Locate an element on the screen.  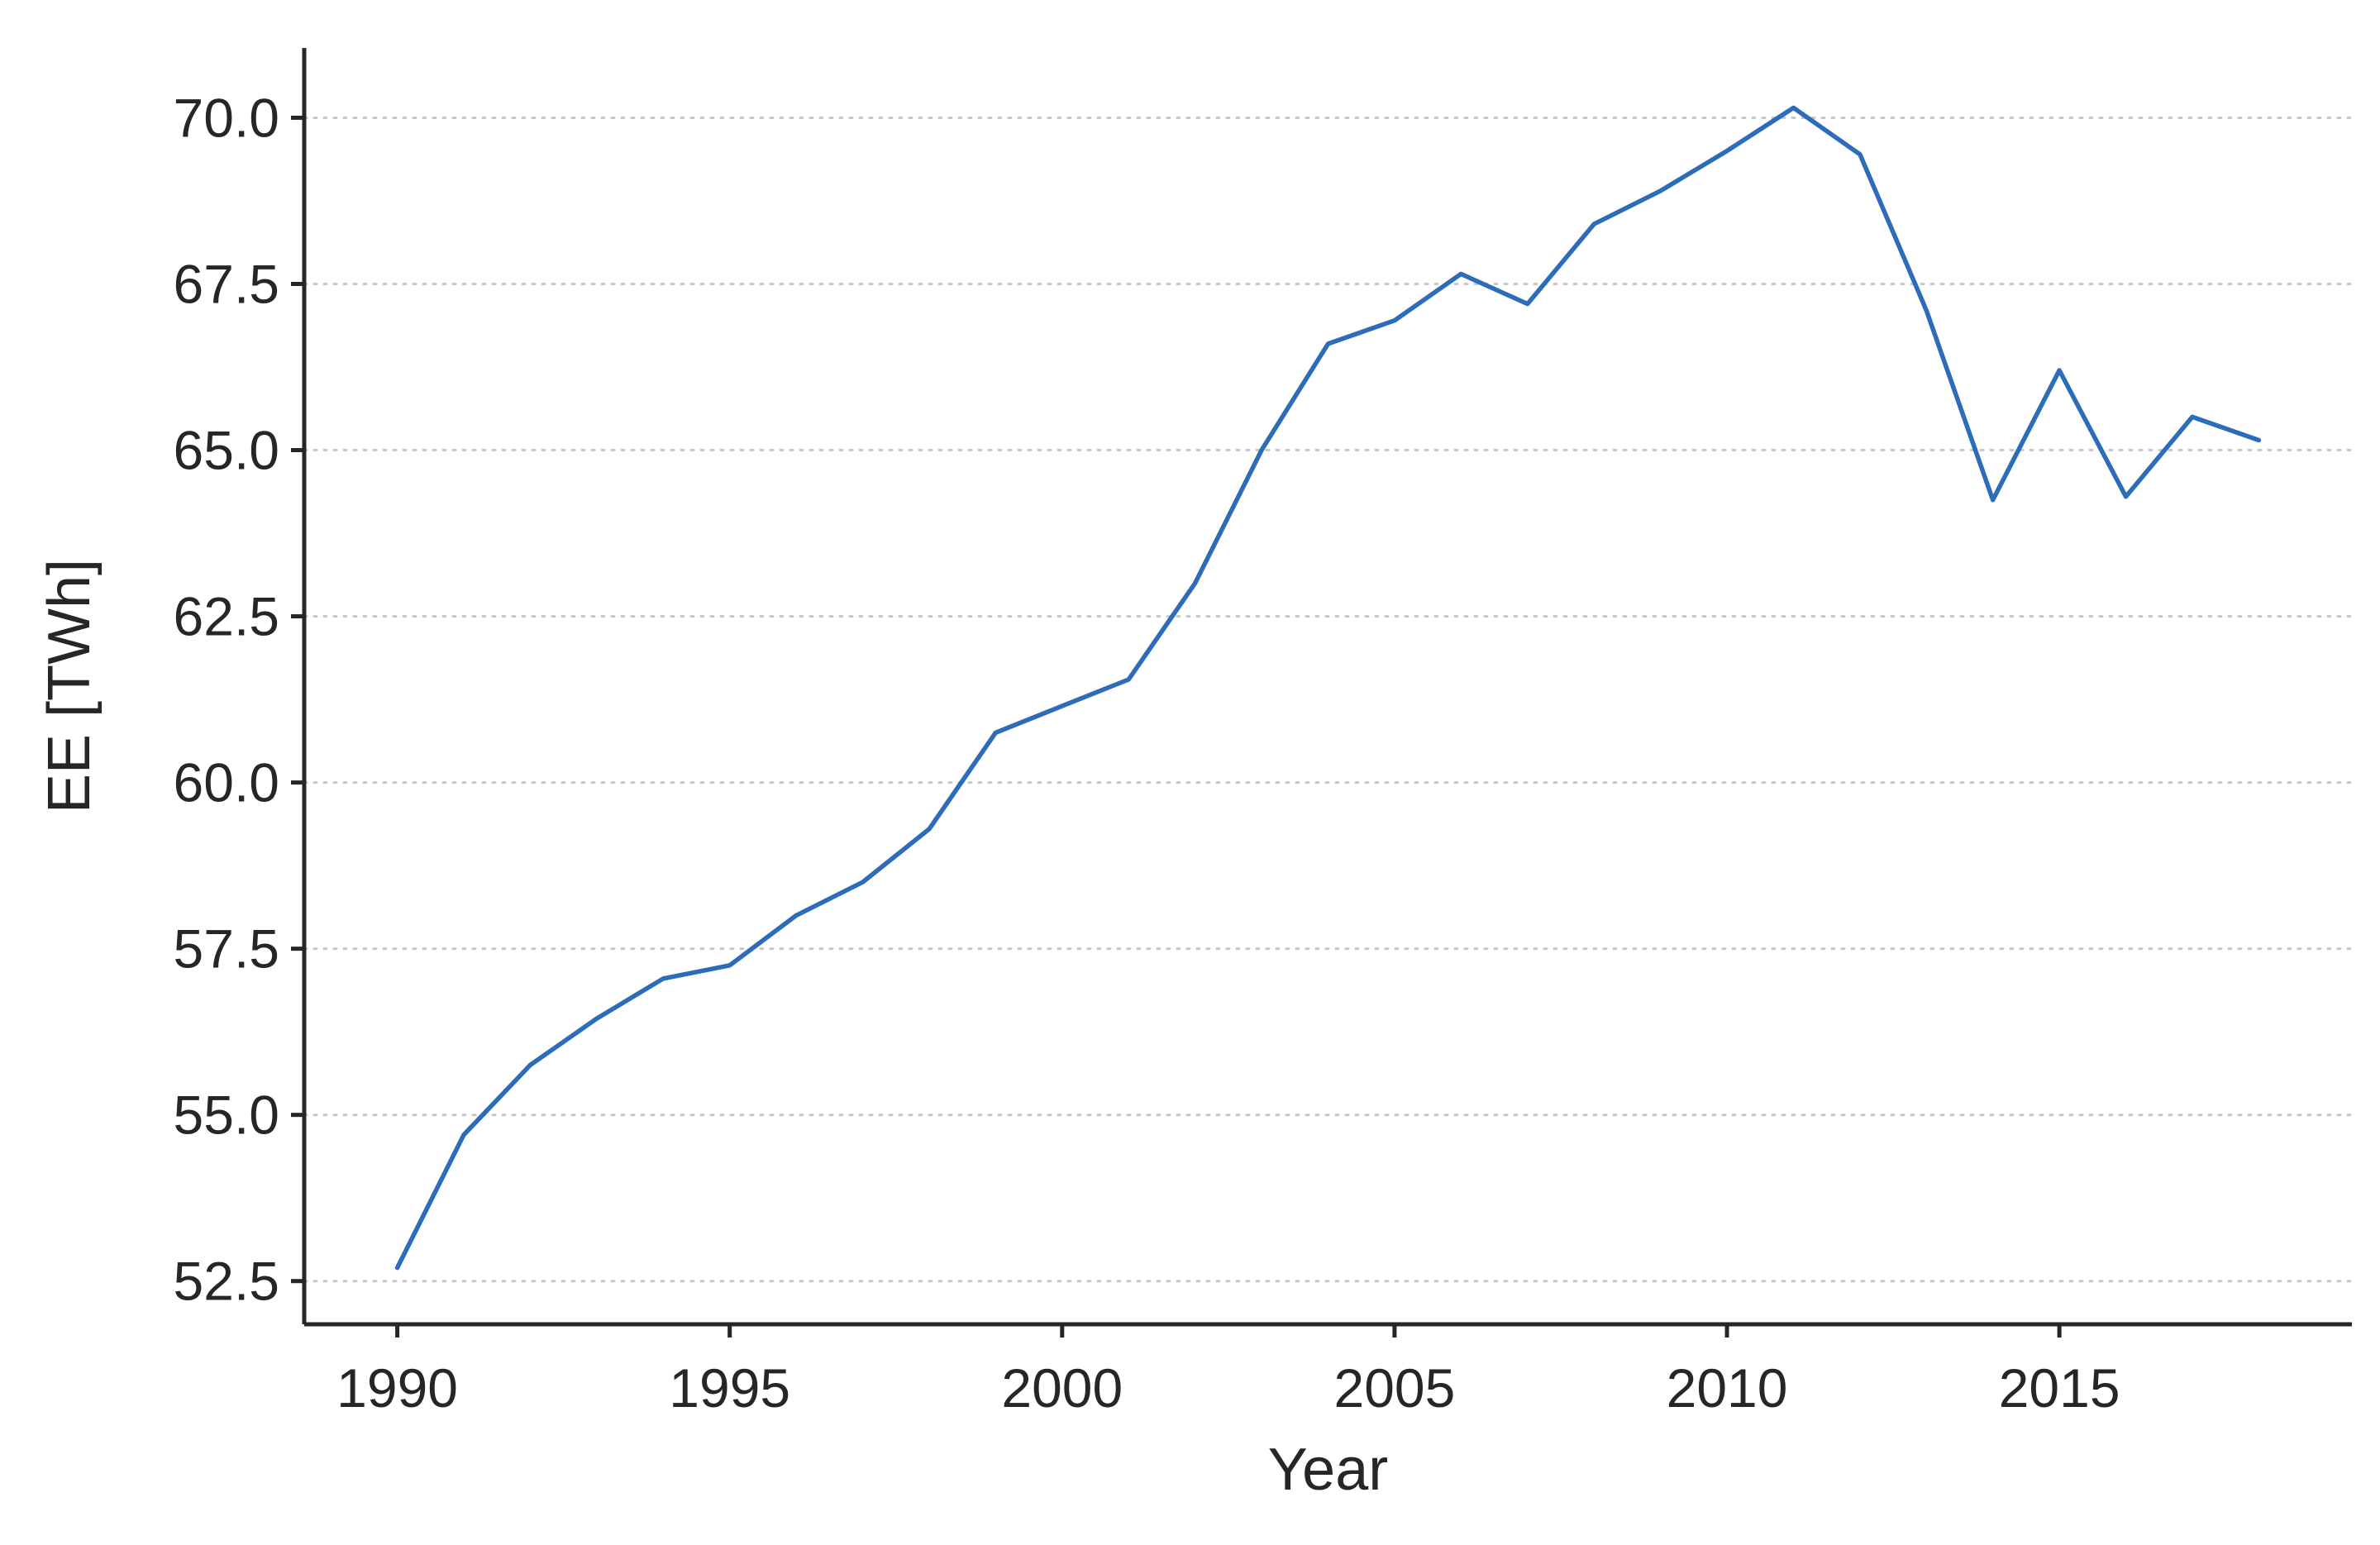
y-tick-label: 65.0 is located at coordinates (226, 450).